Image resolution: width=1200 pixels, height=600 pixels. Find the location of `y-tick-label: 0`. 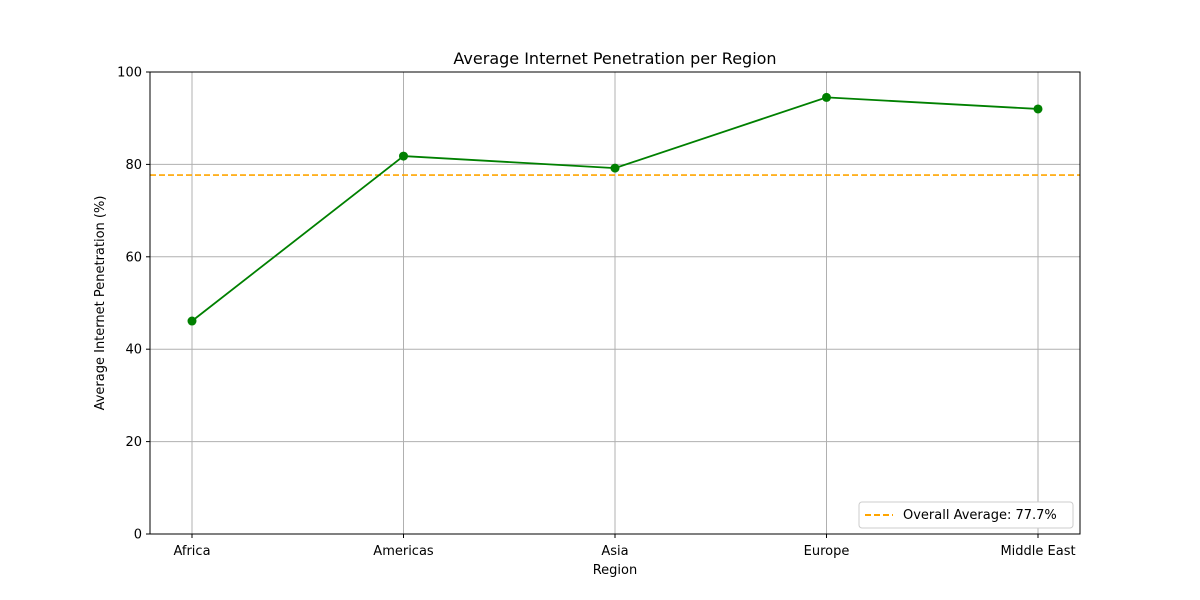

y-tick-label: 0 is located at coordinates (138, 535).